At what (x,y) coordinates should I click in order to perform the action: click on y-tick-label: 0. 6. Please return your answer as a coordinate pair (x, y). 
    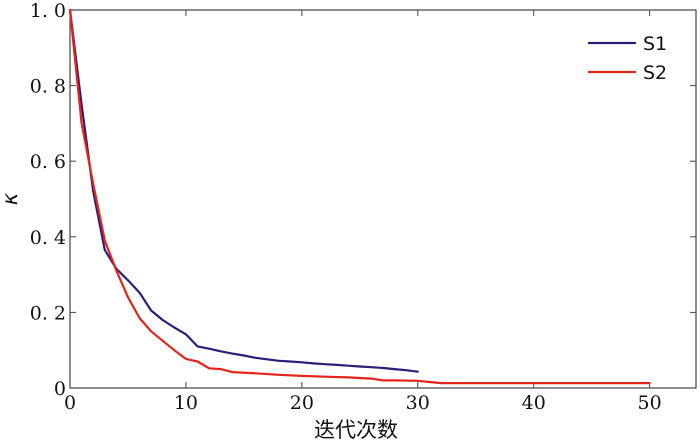
    Looking at the image, I should click on (48, 162).